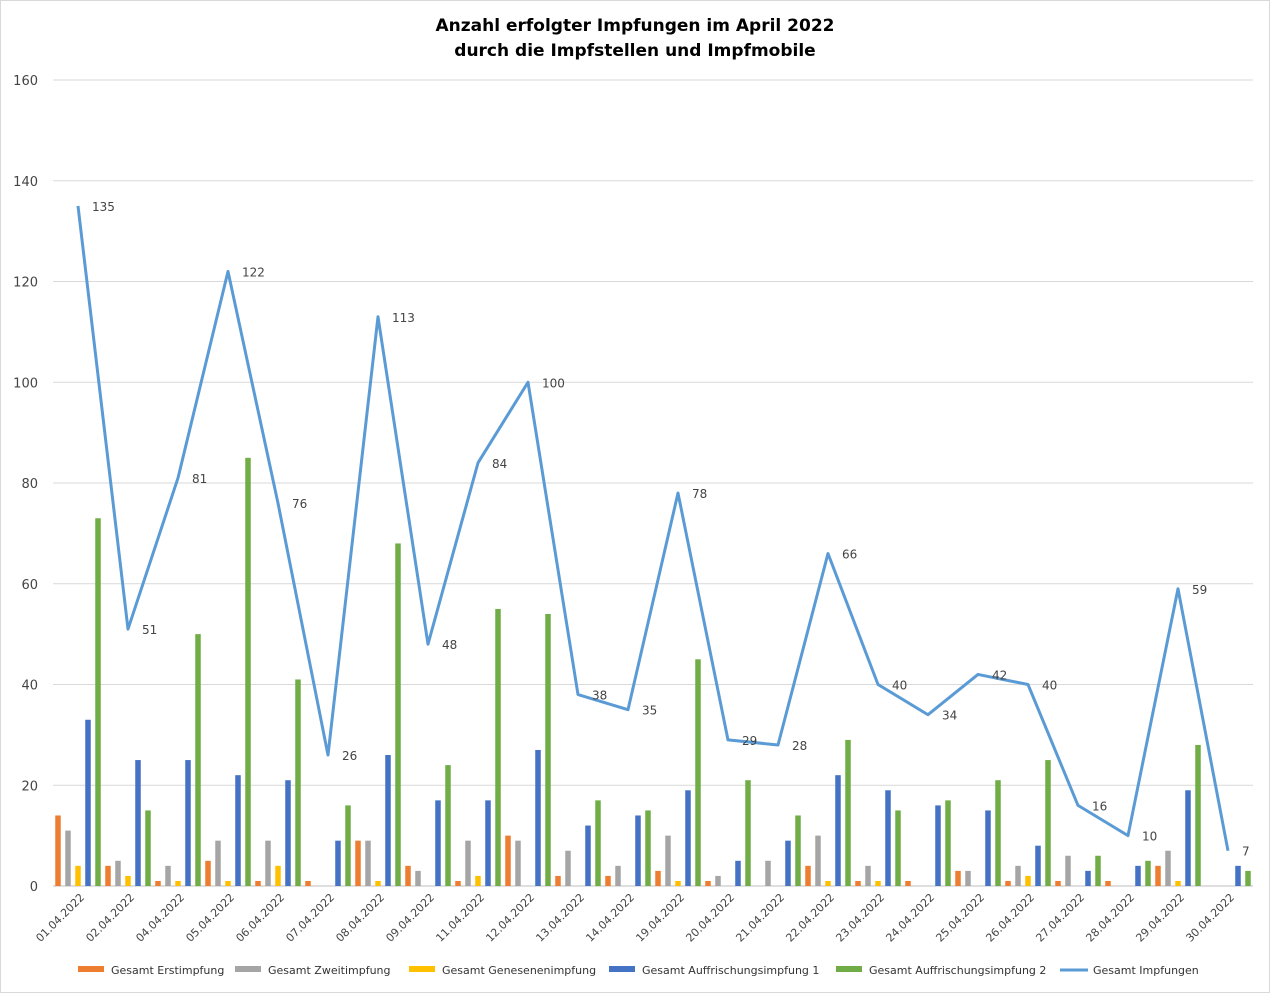 This screenshot has width=1270, height=993. I want to click on data-label: 76, so click(299, 504).